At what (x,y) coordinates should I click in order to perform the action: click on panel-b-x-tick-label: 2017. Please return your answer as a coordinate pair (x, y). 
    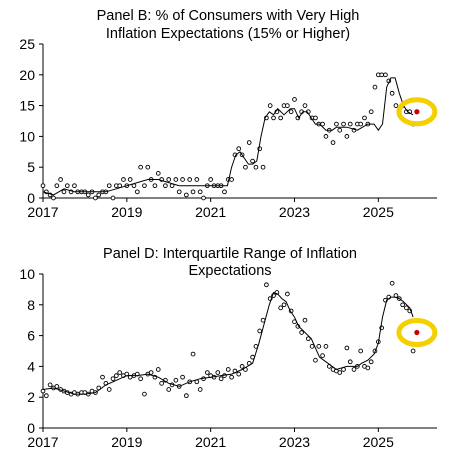
    Looking at the image, I should click on (42, 212).